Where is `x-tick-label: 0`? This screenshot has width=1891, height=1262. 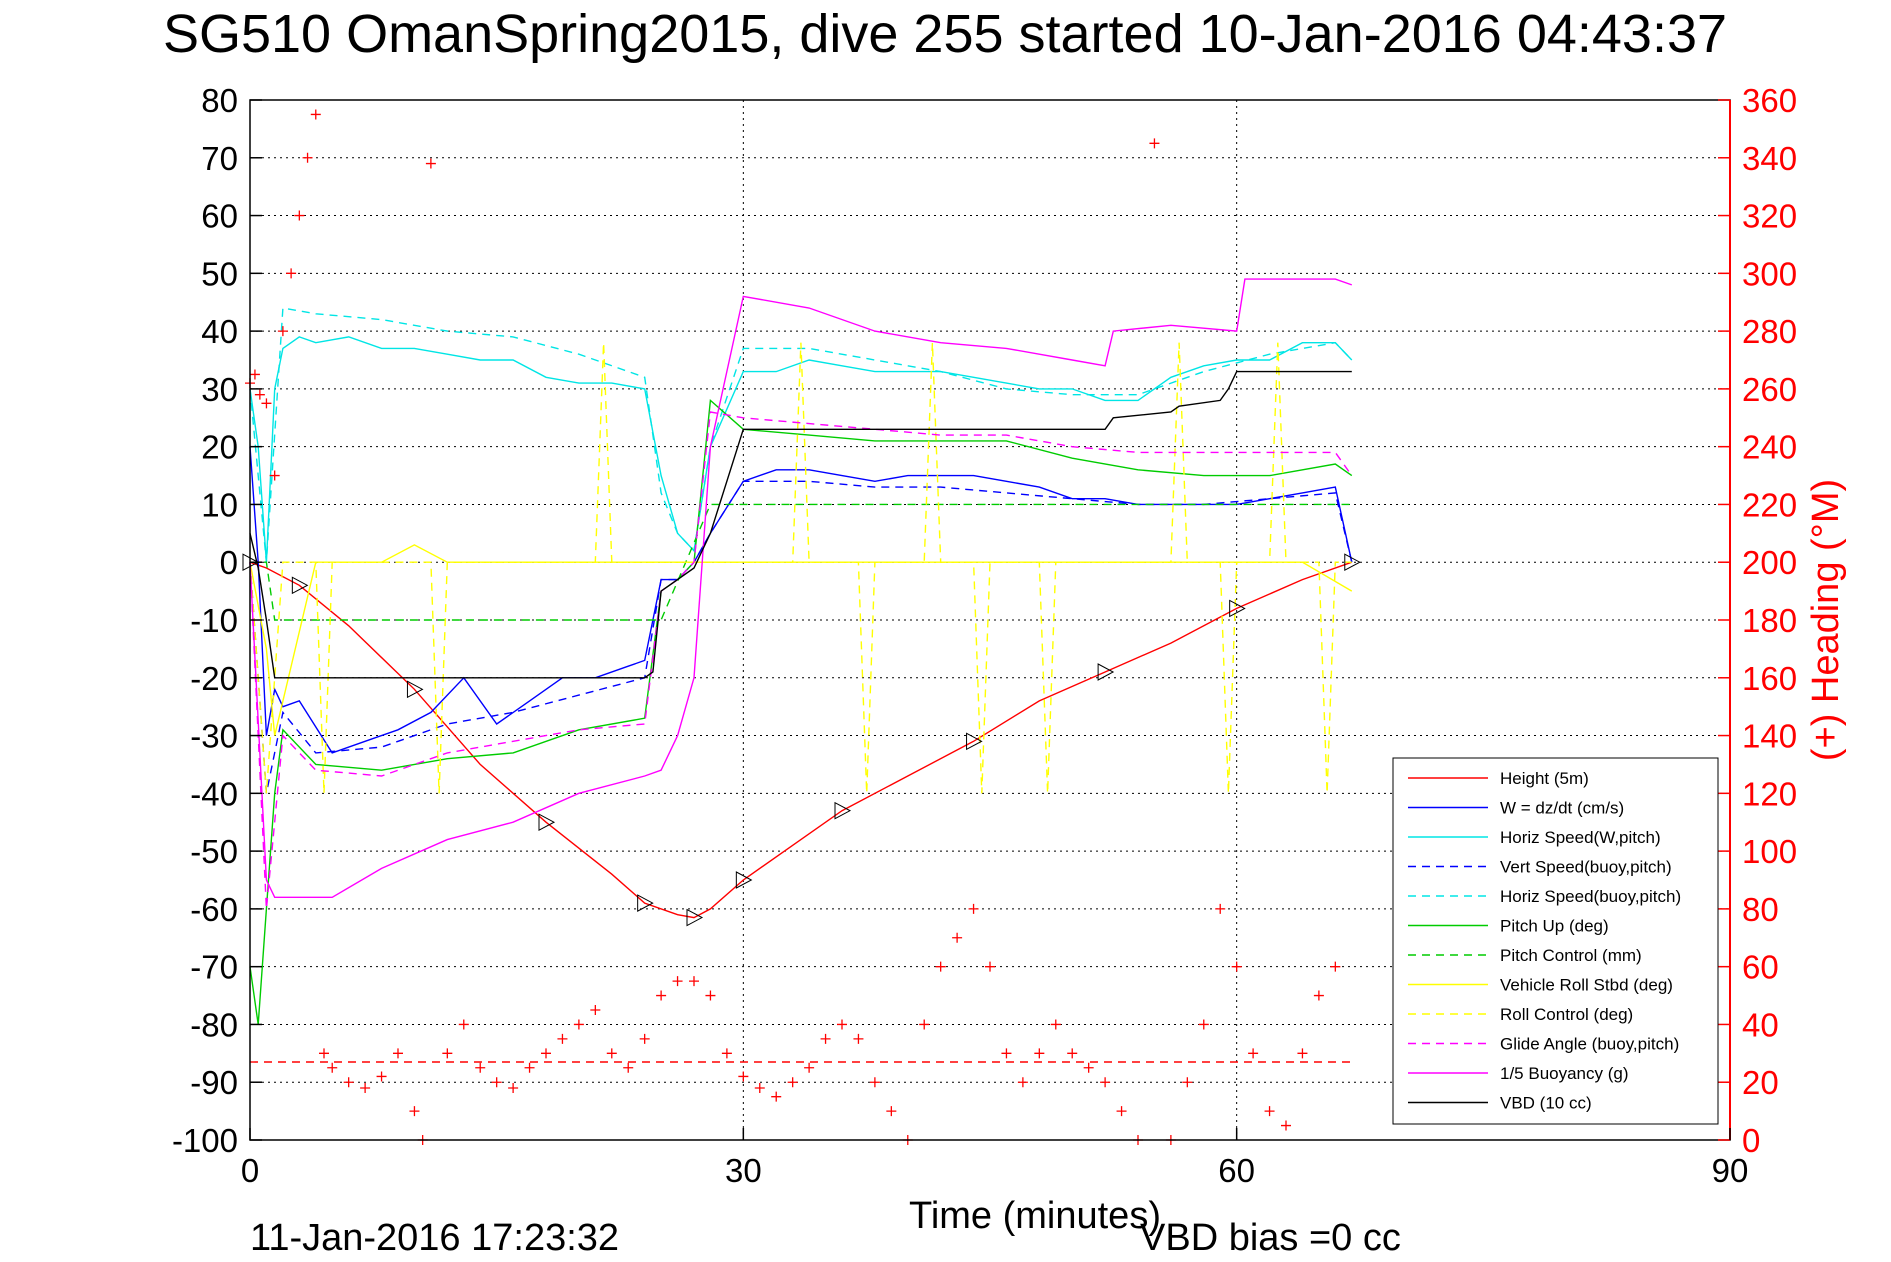 x-tick-label: 0 is located at coordinates (250, 1170).